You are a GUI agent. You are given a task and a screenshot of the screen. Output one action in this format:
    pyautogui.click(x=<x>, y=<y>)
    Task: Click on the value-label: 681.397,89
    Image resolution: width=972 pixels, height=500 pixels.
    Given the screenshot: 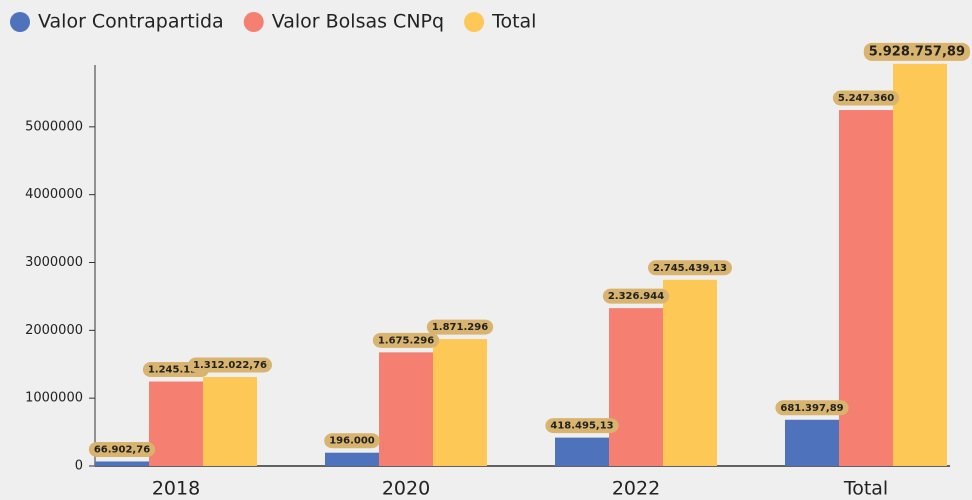 What is the action you would take?
    pyautogui.click(x=811, y=408)
    